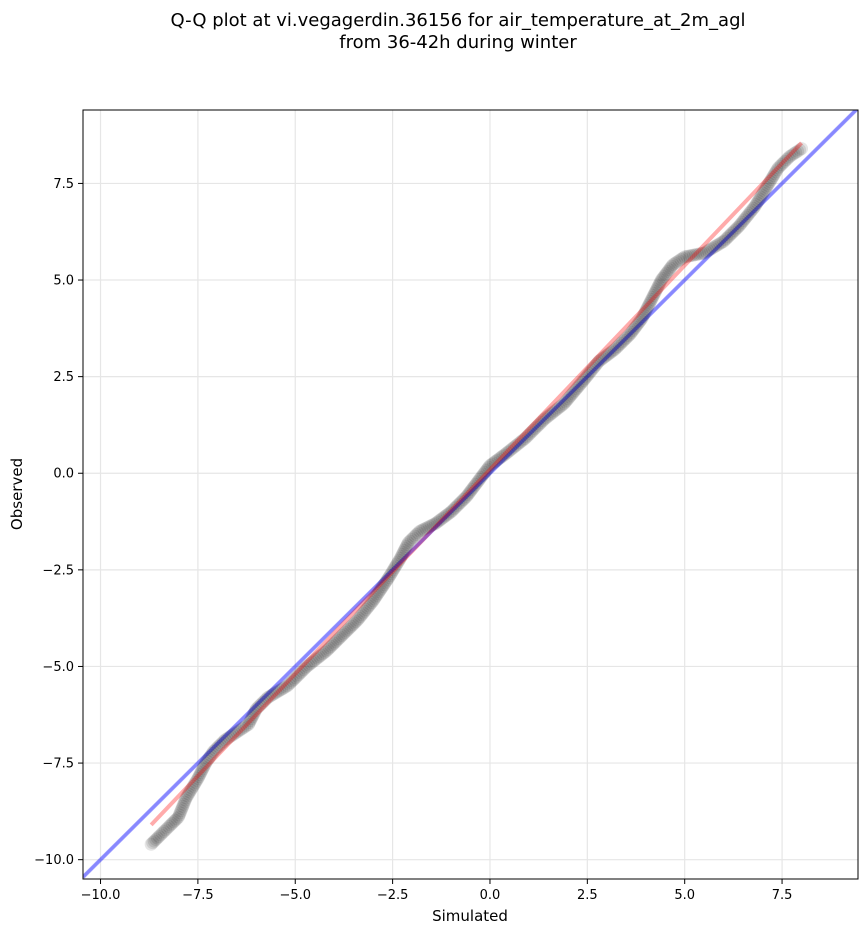 This screenshot has width=867, height=934. What do you see at coordinates (295, 895) in the screenshot?
I see `x-tick-label: −5.0` at bounding box center [295, 895].